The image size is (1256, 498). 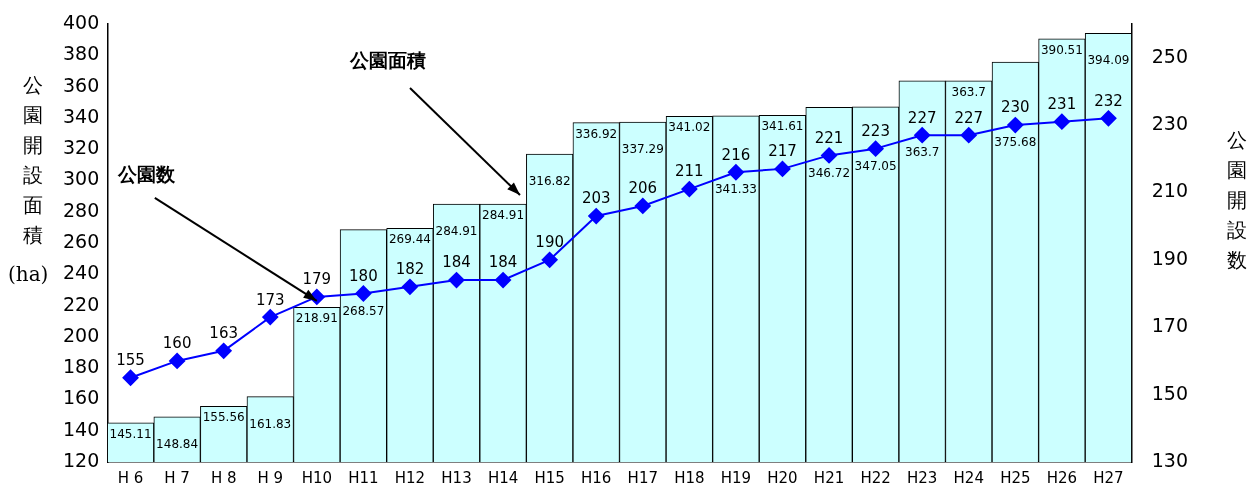 What do you see at coordinates (875, 131) in the screenshot?
I see `data-label: 223` at bounding box center [875, 131].